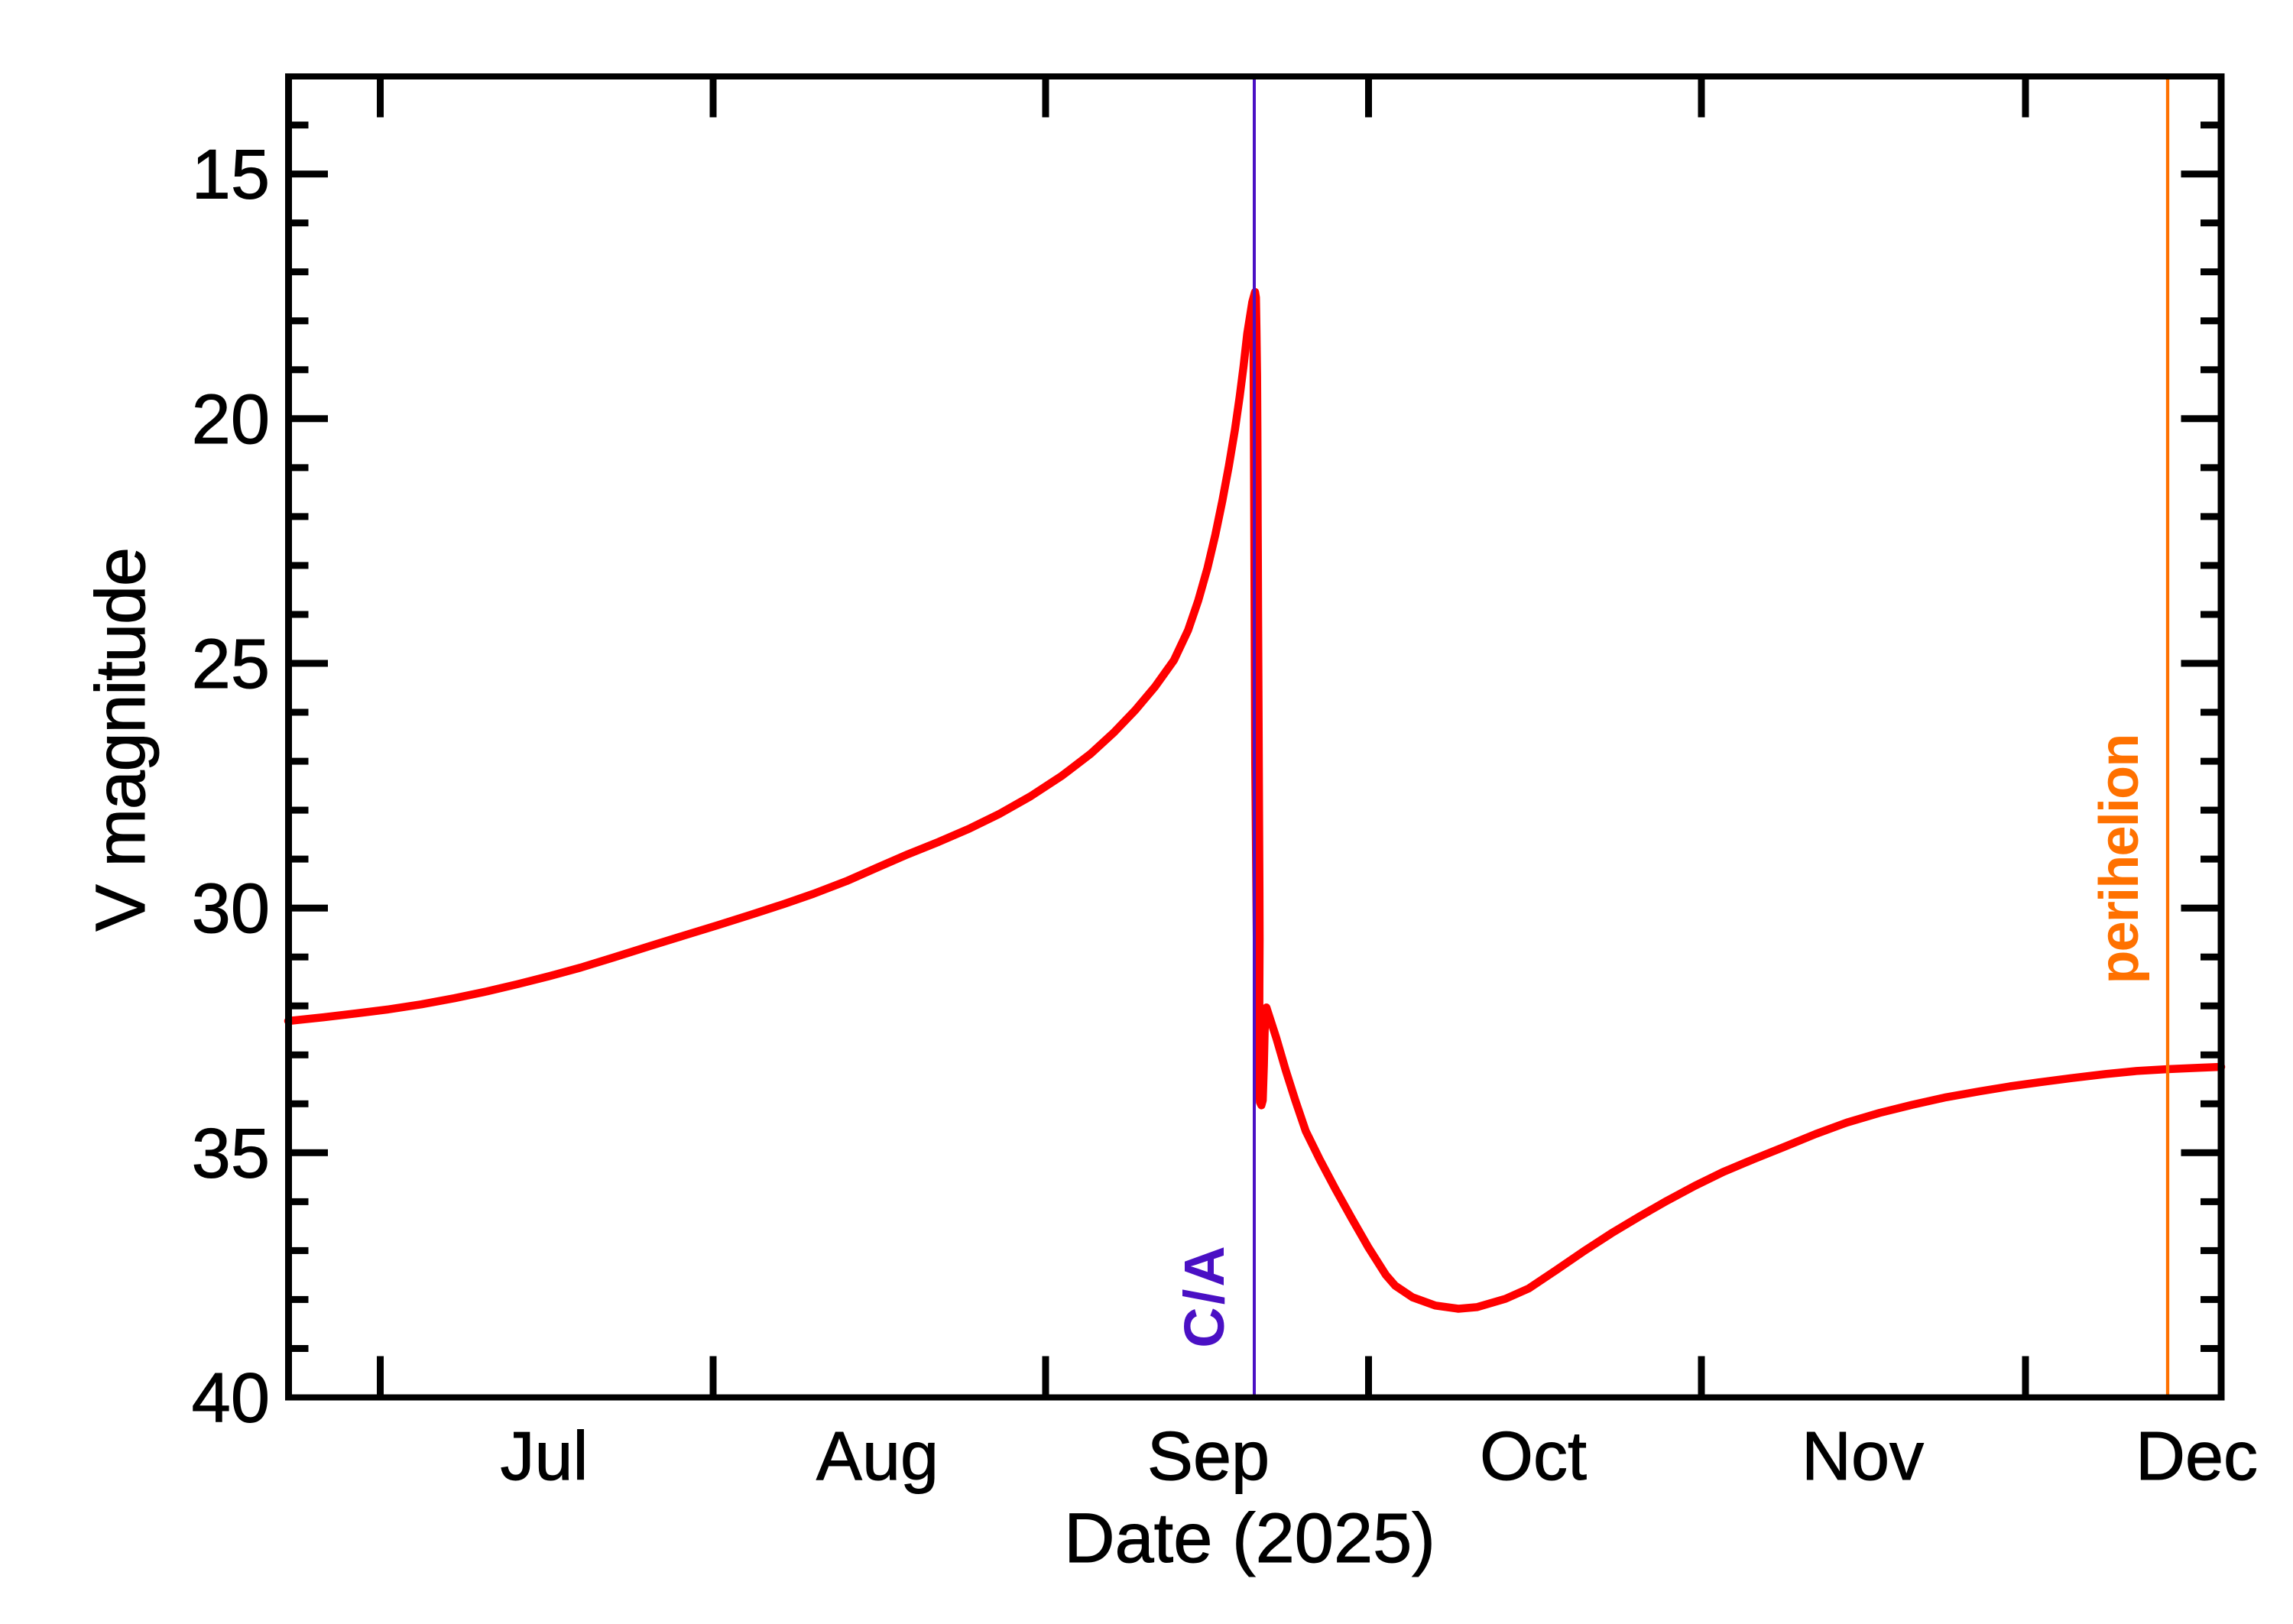 Image resolution: width=2293 pixels, height=1624 pixels. I want to click on svg-text: 15, so click(231, 175).